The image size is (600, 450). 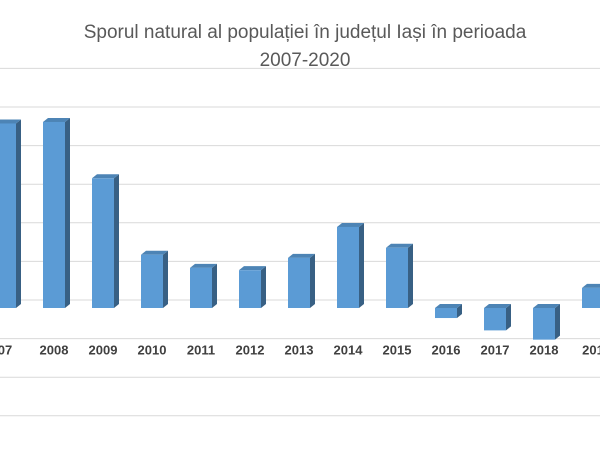 I want to click on x-tick-label: 2011, so click(x=201, y=349).